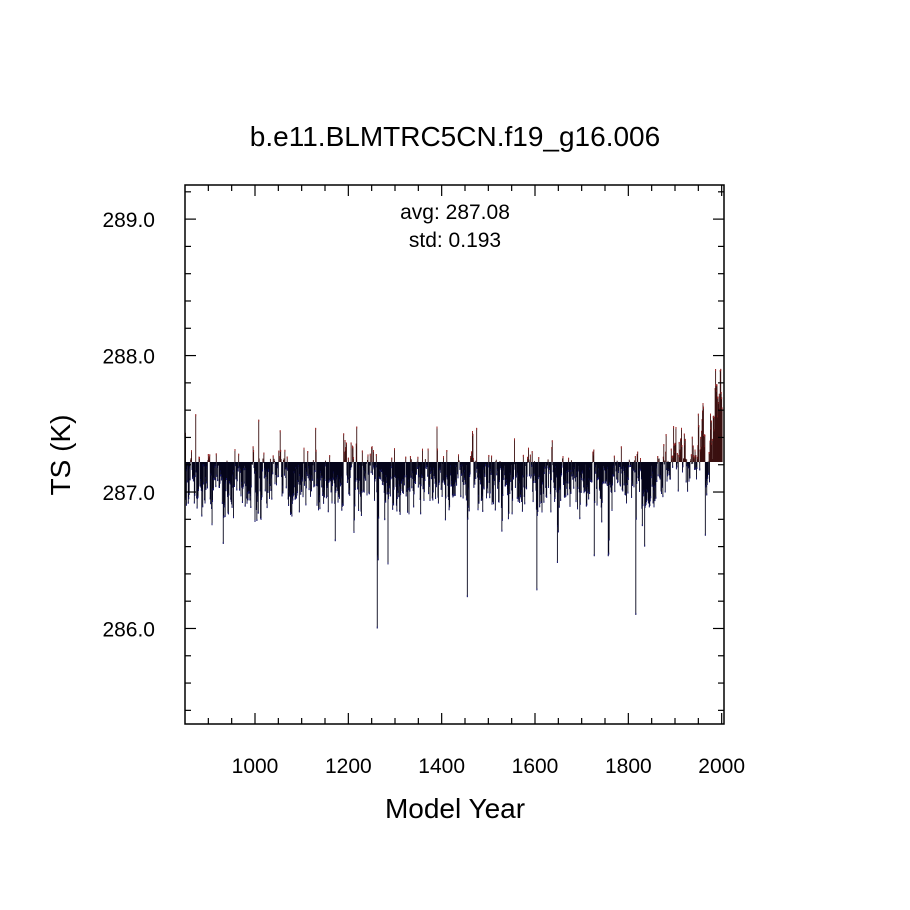  Describe the element at coordinates (128, 357) in the screenshot. I see `y-tick-label: 288.0` at that location.